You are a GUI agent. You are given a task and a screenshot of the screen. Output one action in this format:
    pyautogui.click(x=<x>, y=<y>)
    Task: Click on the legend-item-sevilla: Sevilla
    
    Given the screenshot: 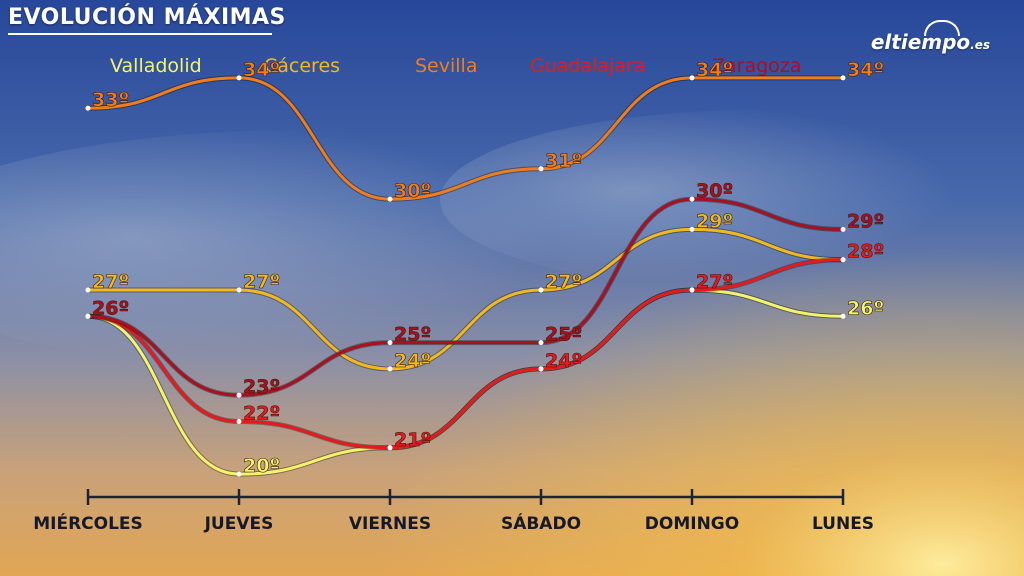 What is the action you would take?
    pyautogui.click(x=446, y=66)
    